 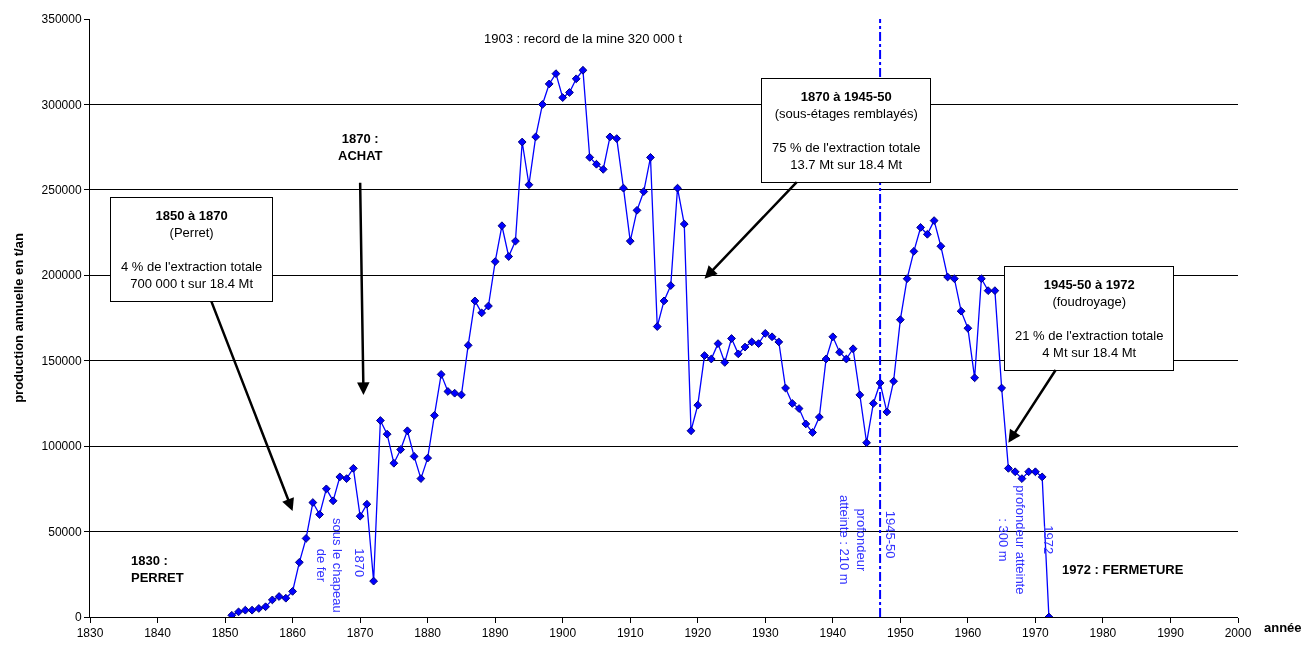 What do you see at coordinates (1103, 633) in the screenshot?
I see `x-tick-label: 1980` at bounding box center [1103, 633].